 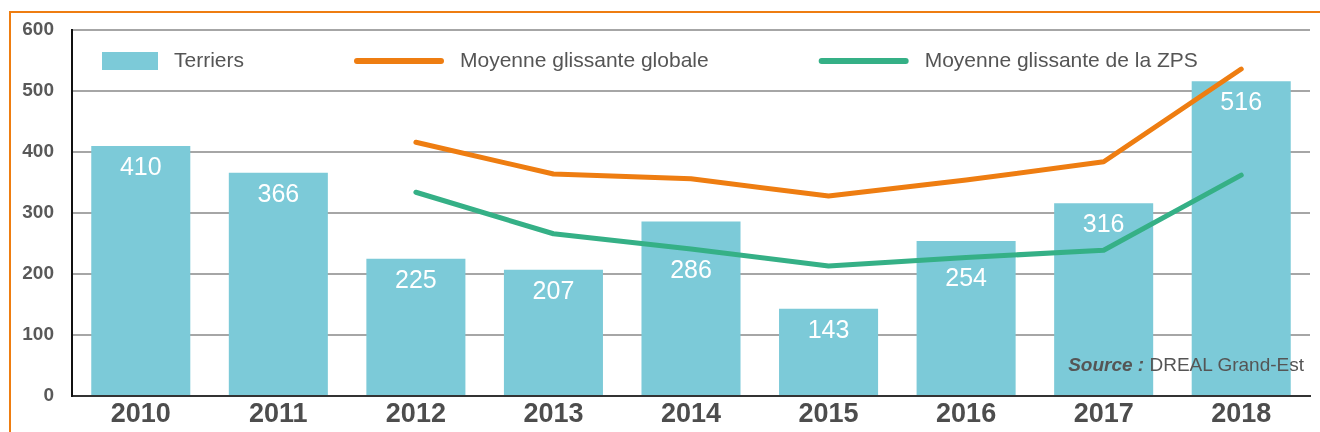 What do you see at coordinates (415, 412) in the screenshot?
I see `x-tick-label: 2012` at bounding box center [415, 412].